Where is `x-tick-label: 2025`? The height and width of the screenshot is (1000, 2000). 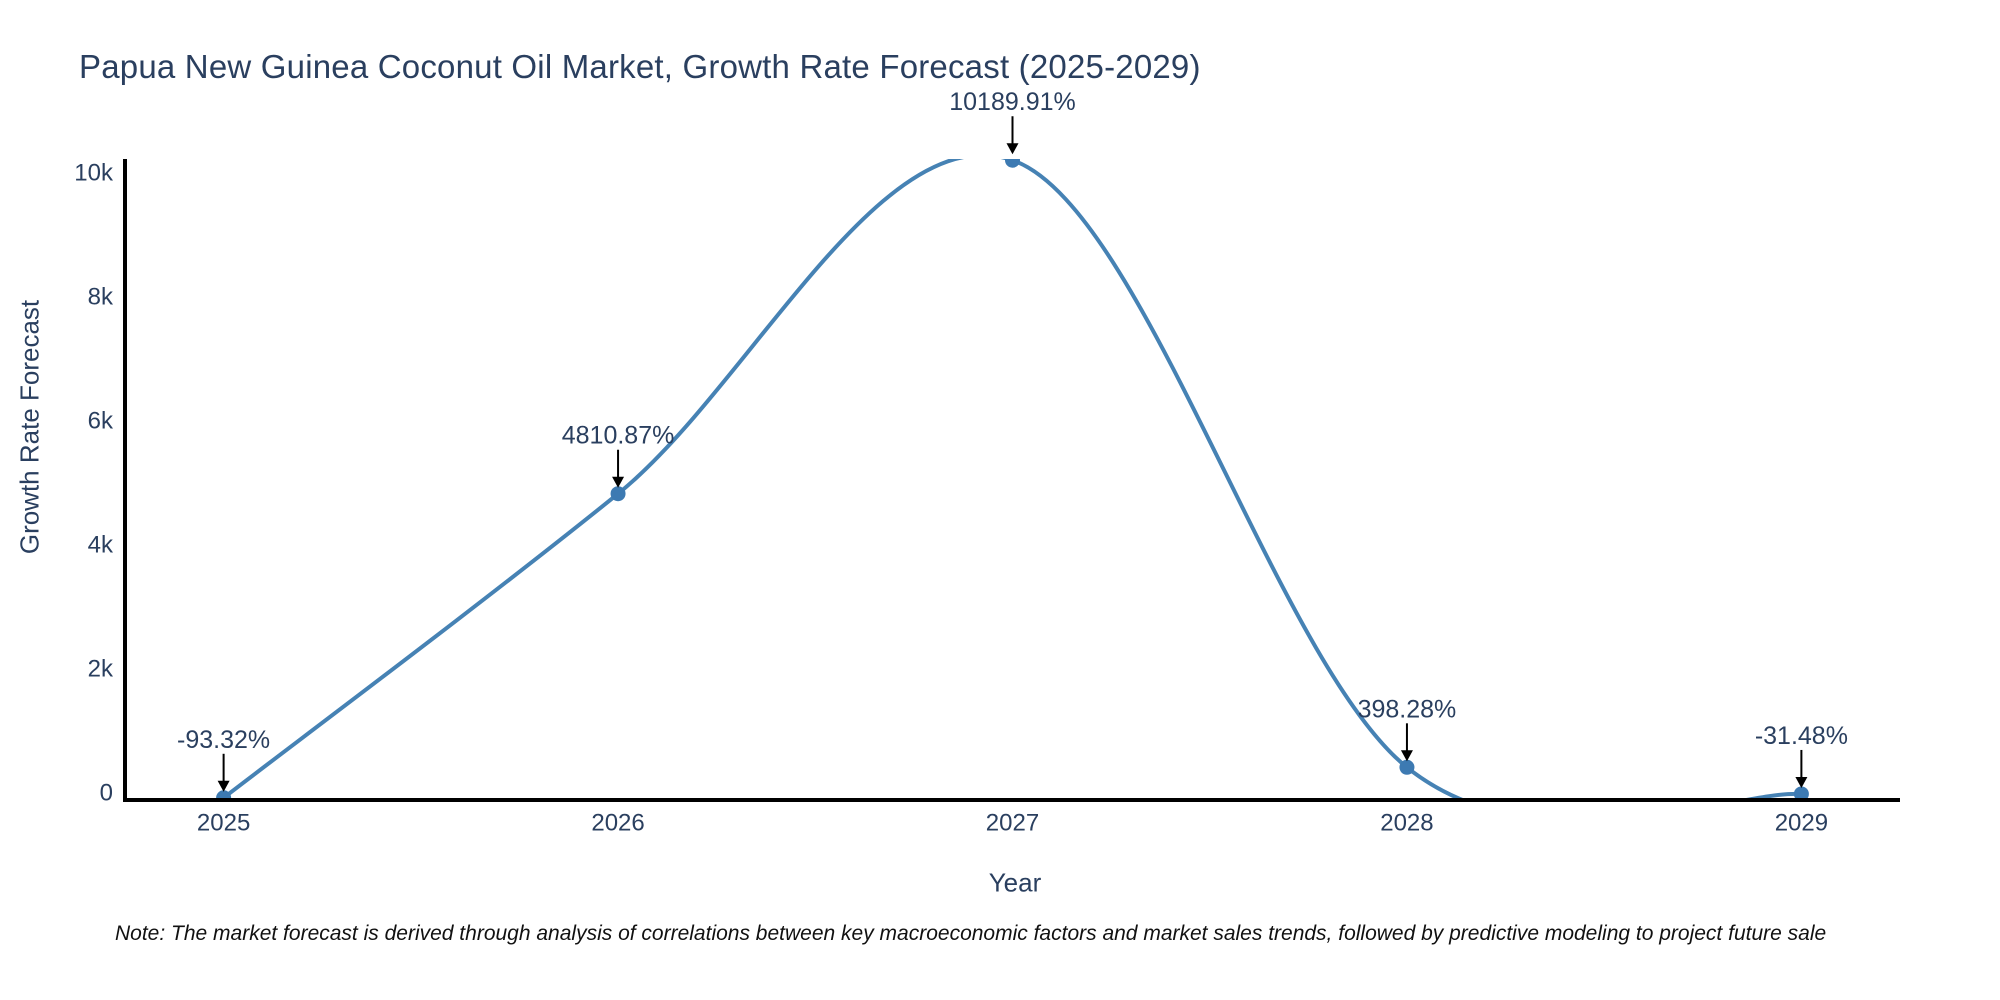
x-tick-label: 2025 is located at coordinates (223, 823).